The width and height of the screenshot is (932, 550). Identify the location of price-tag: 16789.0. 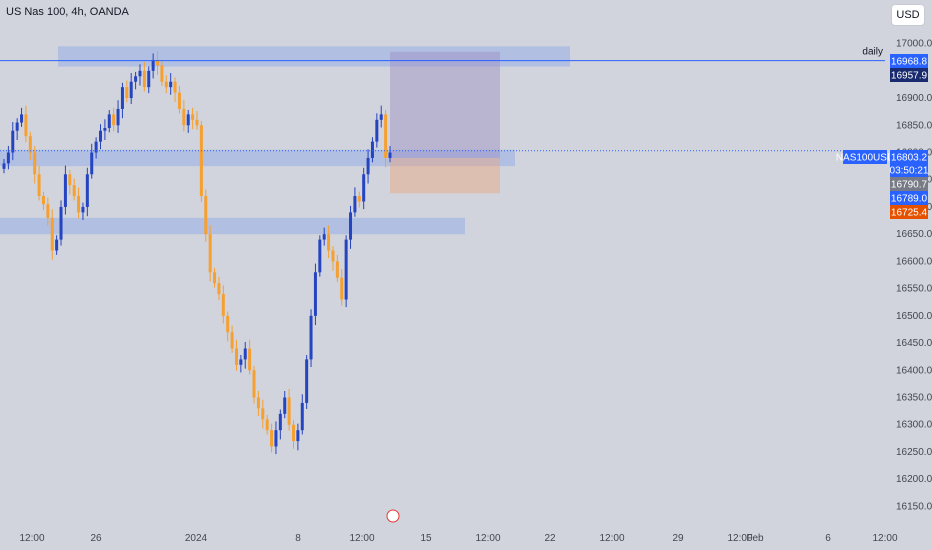
(909, 199).